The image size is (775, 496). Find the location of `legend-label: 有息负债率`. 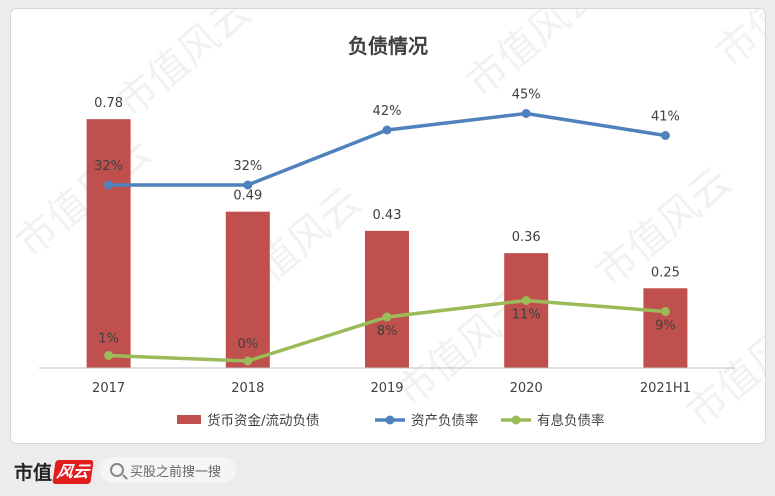

legend-label: 有息负债率 is located at coordinates (571, 420).